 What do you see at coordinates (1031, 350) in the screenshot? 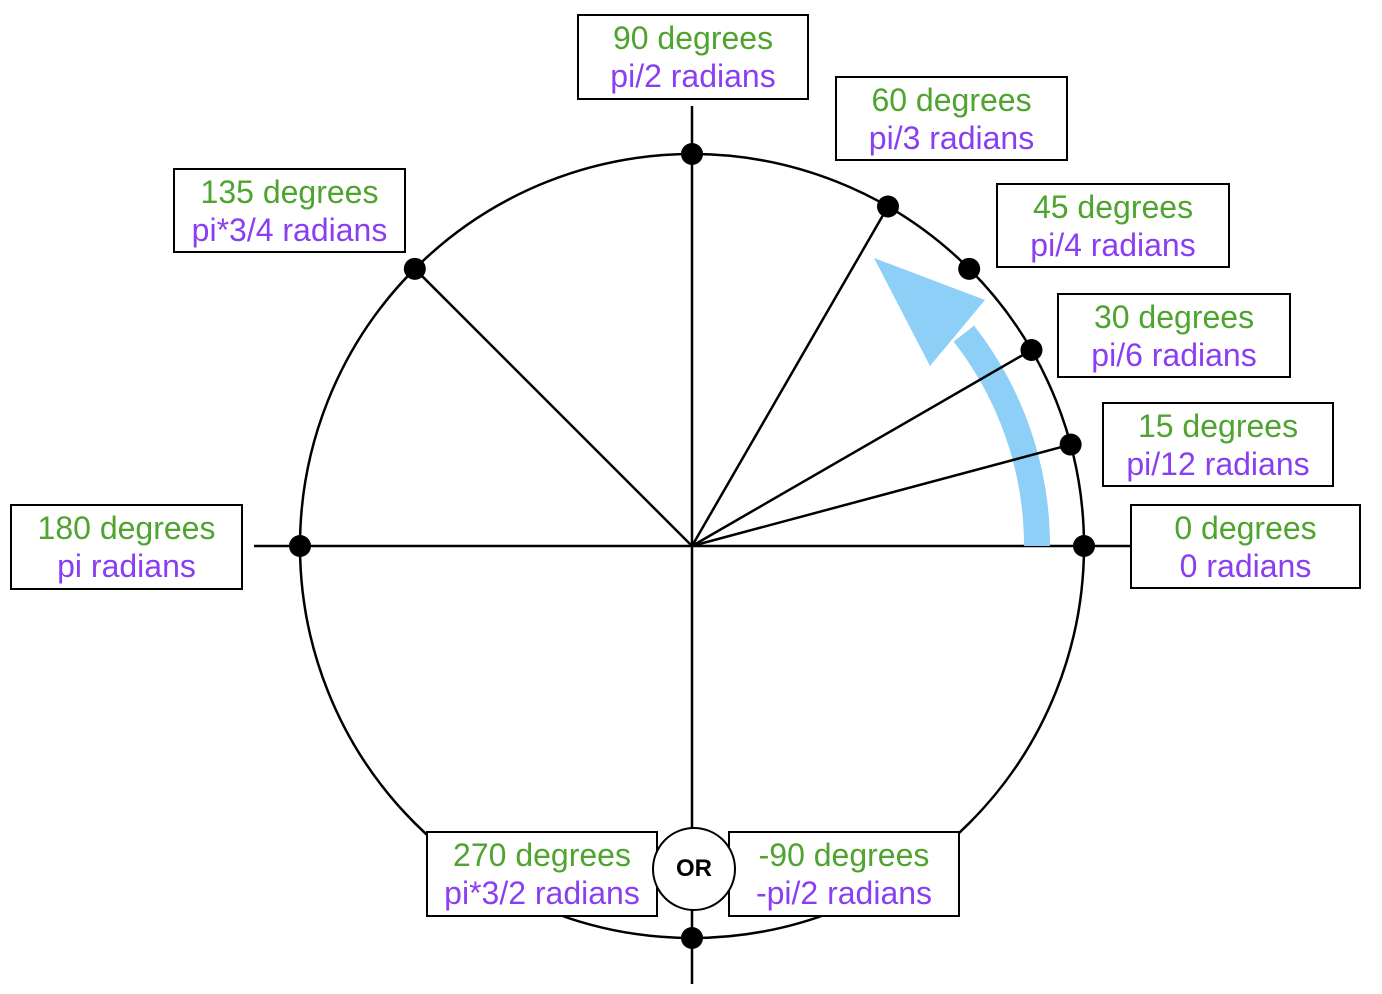
I see `point-30-degrees` at bounding box center [1031, 350].